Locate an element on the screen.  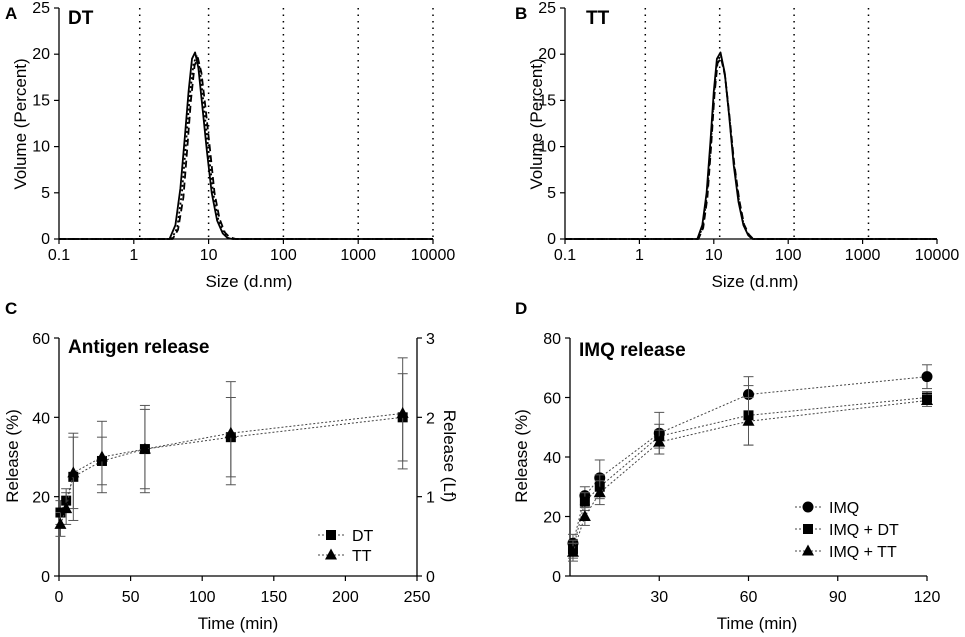
panel-d-y-tick-label: 80 is located at coordinates (552, 339).